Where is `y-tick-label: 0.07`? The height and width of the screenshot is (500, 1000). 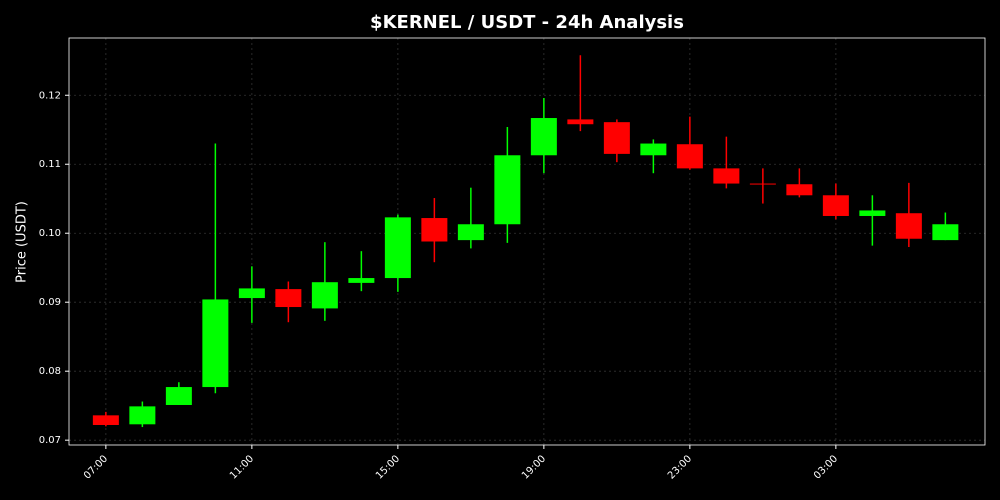 y-tick-label: 0.07 is located at coordinates (50, 440).